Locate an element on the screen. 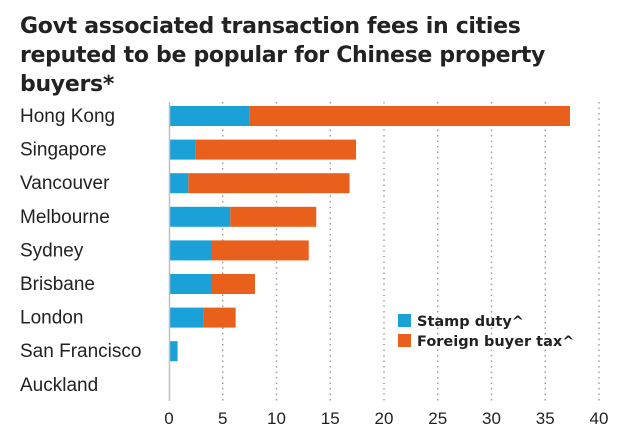 This screenshot has width=626, height=447. x-tick-label: 35 is located at coordinates (545, 418).